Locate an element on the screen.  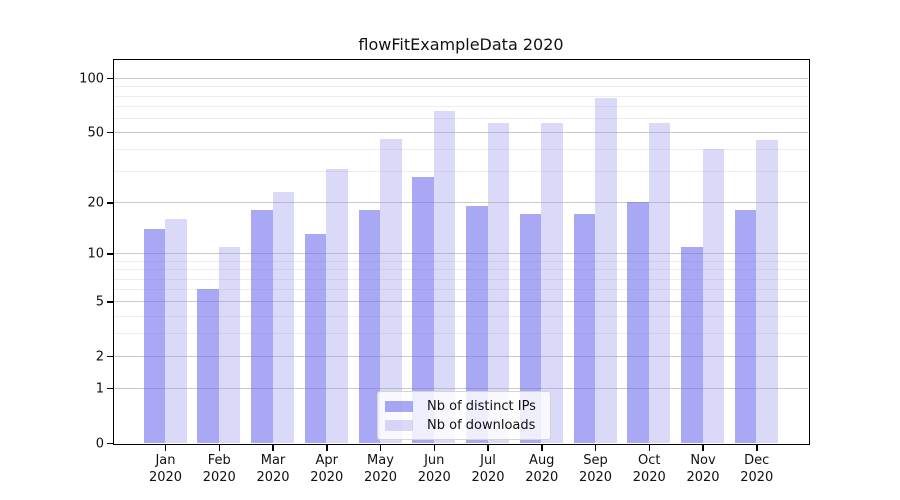
legend-swatch-downloads is located at coordinates (399, 425).